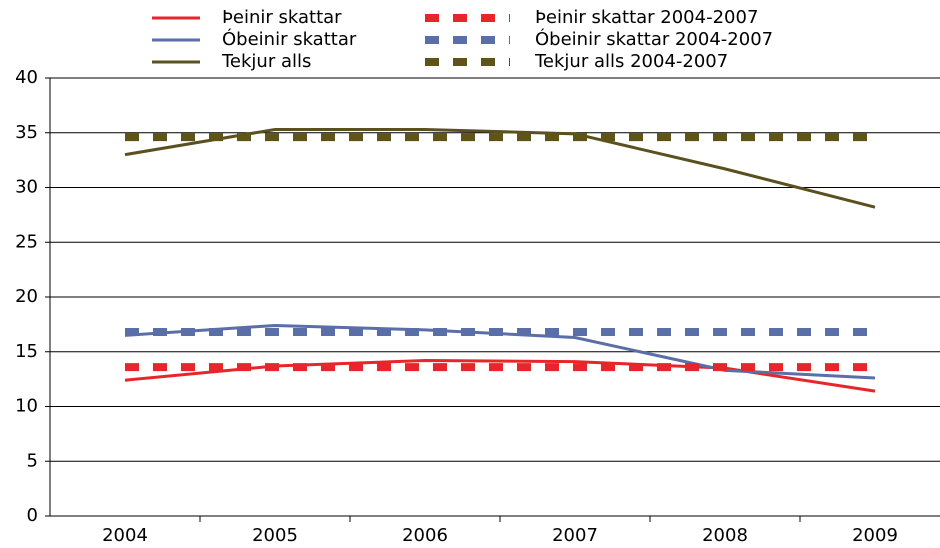  I want to click on x-tick-label: 2006, so click(425, 535).